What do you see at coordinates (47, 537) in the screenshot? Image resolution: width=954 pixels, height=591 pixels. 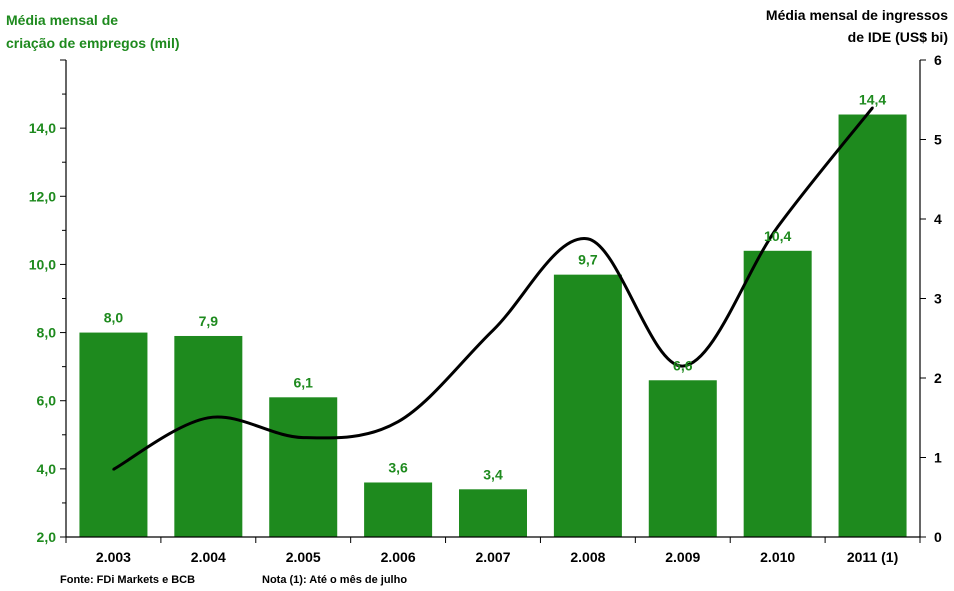 I see `left-tick-label-0: 2,0` at bounding box center [47, 537].